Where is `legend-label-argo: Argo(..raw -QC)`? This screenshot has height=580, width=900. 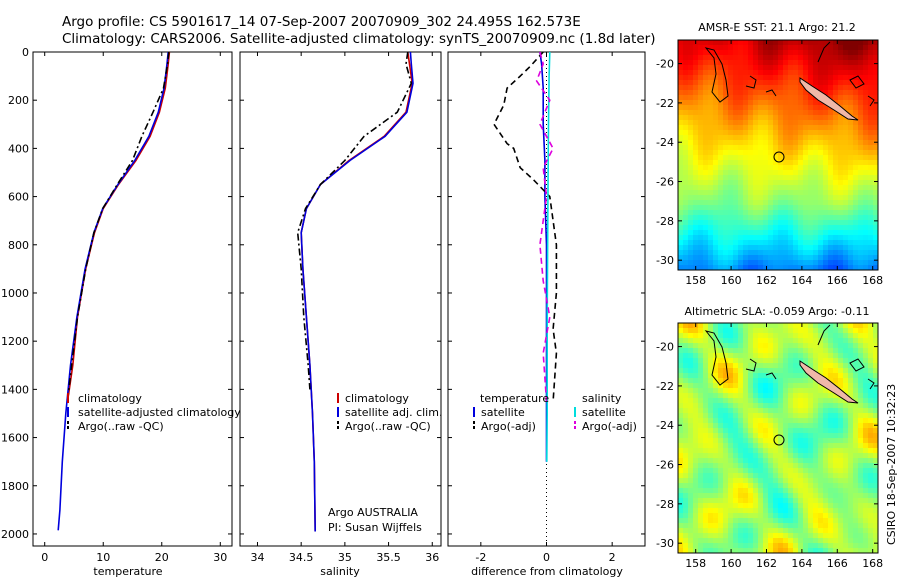
legend-label-argo: Argo(..raw -QC) is located at coordinates (388, 426).